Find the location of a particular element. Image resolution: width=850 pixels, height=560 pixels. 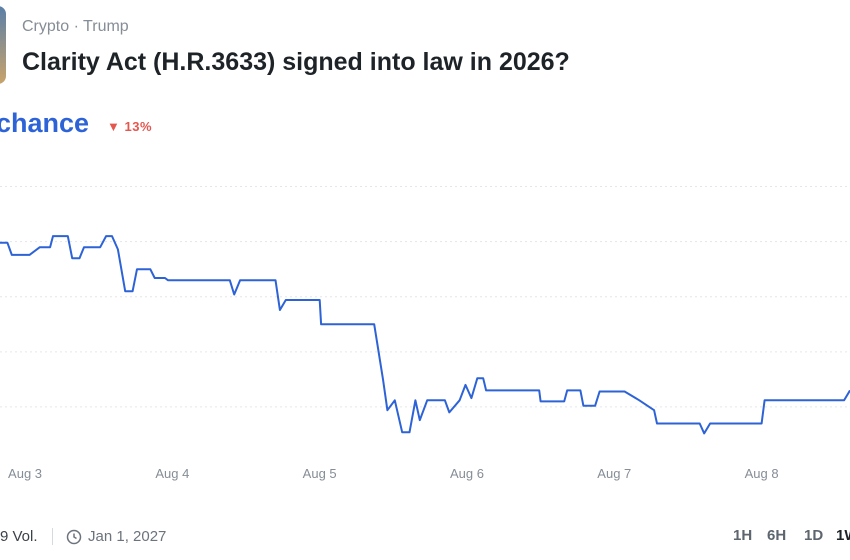

clock-icon is located at coordinates (74, 537).